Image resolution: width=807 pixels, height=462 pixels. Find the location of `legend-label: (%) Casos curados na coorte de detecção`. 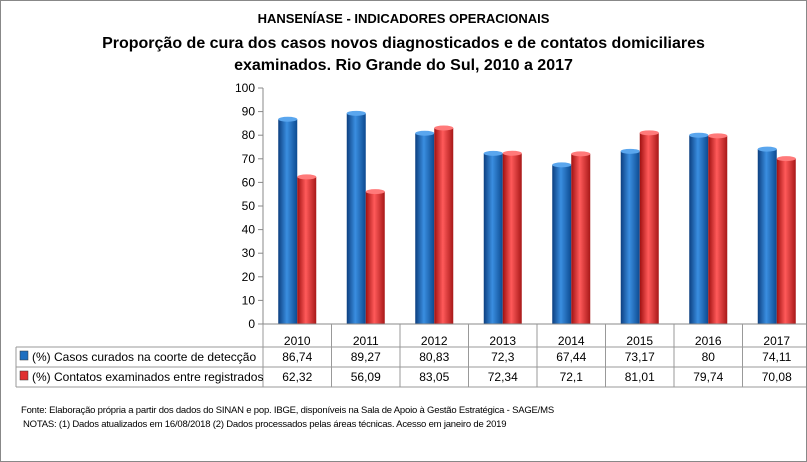

legend-label: (%) Casos curados na coorte de detecção is located at coordinates (144, 357).